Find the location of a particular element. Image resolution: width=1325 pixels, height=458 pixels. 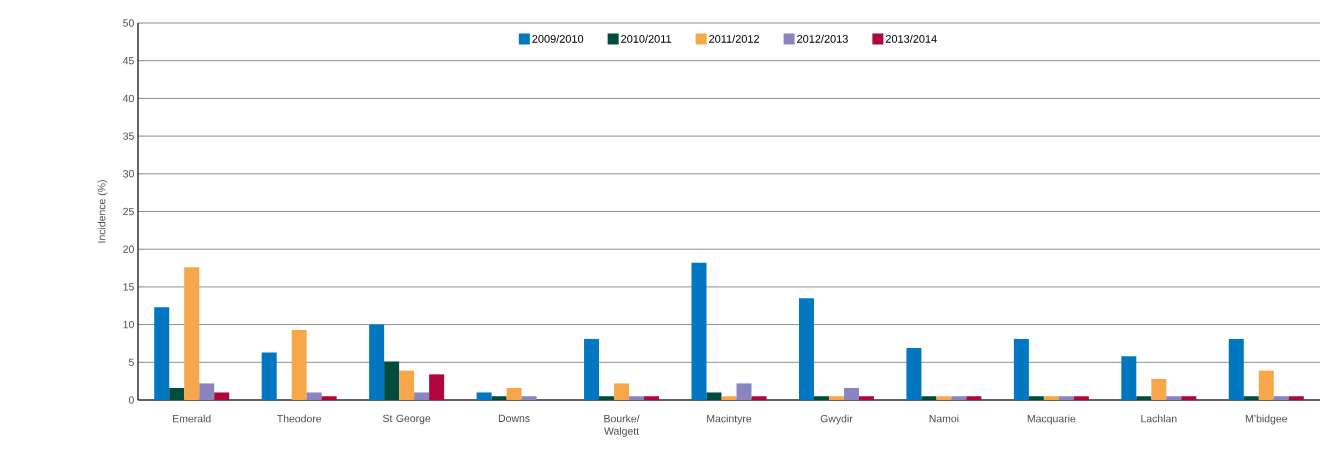

x-tick-label: Emerald is located at coordinates (192, 418).